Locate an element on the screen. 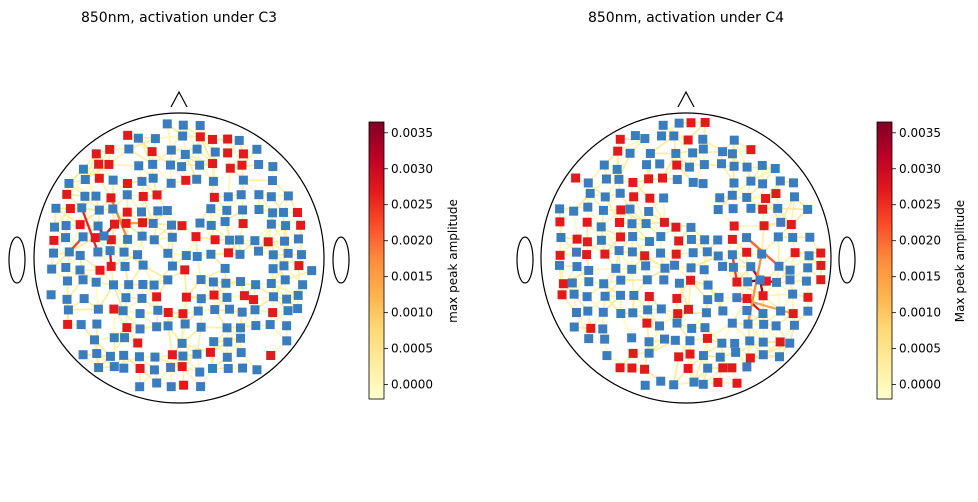 The height and width of the screenshot is (502, 978). colorbar-tick-label: 0.0000 is located at coordinates (920, 385).